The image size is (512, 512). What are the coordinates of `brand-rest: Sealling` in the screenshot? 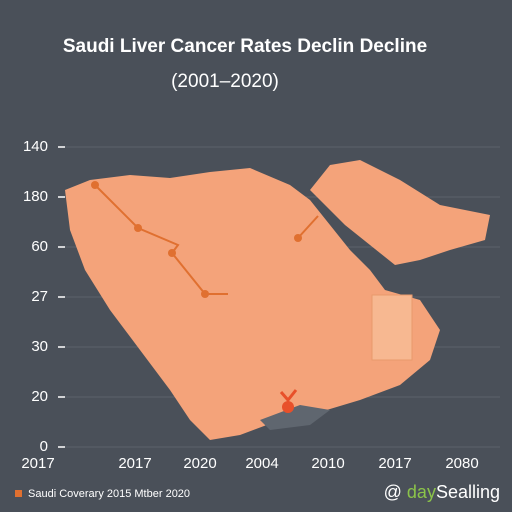 It's located at (468, 492).